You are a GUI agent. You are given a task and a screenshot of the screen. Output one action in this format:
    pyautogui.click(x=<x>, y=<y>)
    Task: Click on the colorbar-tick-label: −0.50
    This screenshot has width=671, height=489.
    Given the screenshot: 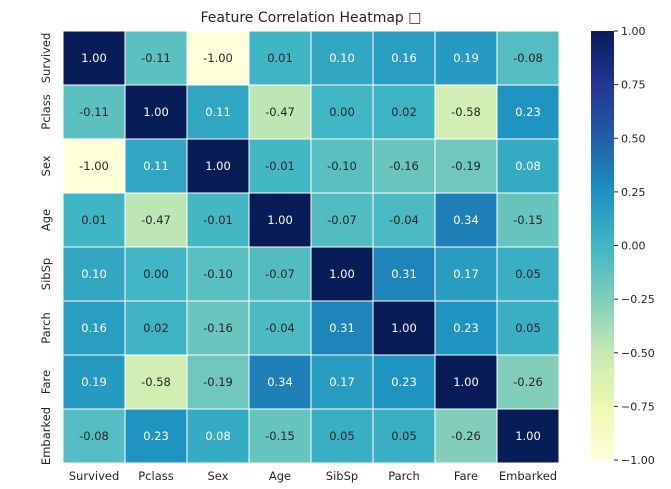 What is the action you would take?
    pyautogui.click(x=638, y=353)
    